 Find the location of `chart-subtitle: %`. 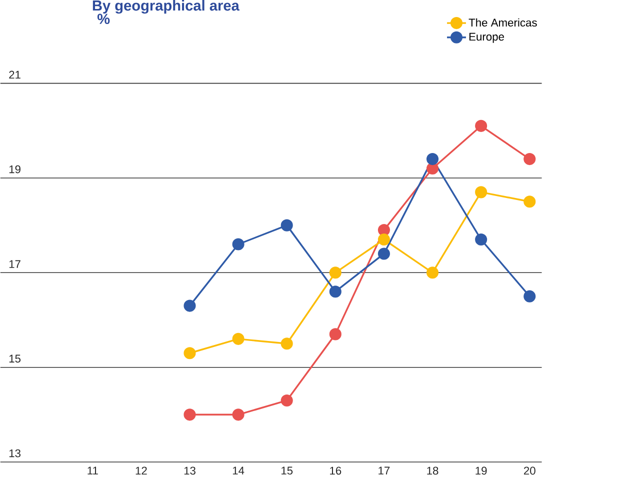

chart-subtitle: % is located at coordinates (103, 19).